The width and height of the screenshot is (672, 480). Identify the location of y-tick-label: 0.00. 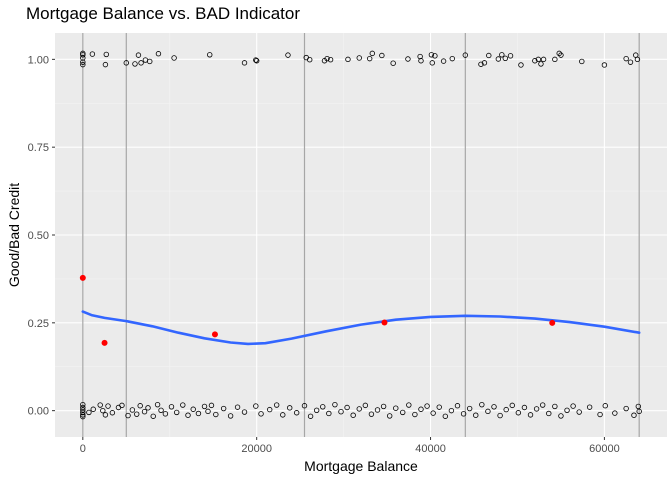
(38, 412).